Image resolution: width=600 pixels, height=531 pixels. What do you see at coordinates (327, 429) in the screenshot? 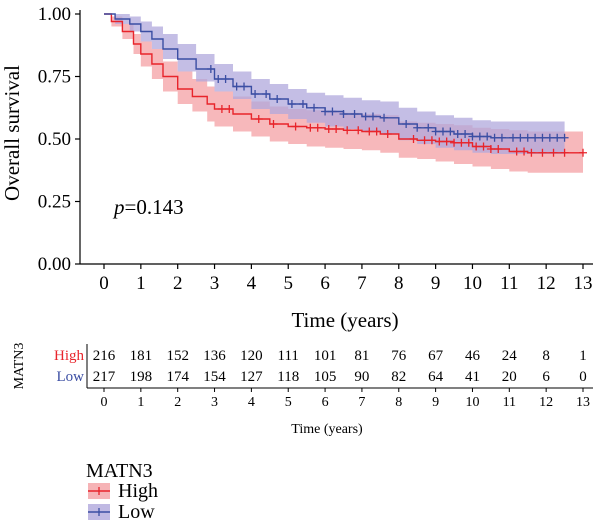
I see `risk-table-x-title: Time (years)` at bounding box center [327, 429].